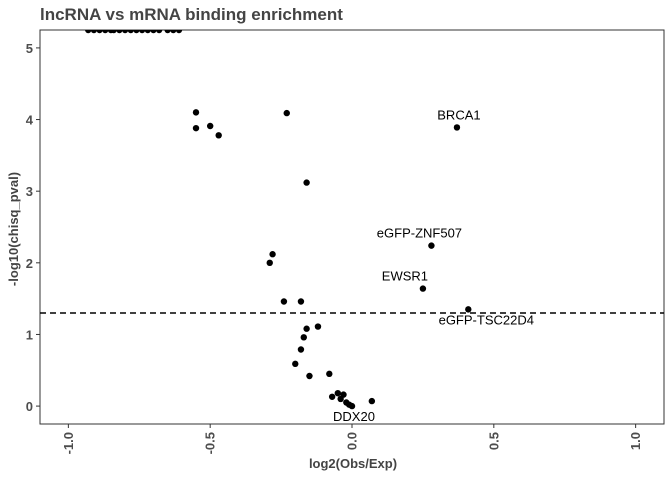 This screenshot has width=672, height=480. I want to click on x-tick-label: 0.0, so click(351, 441).